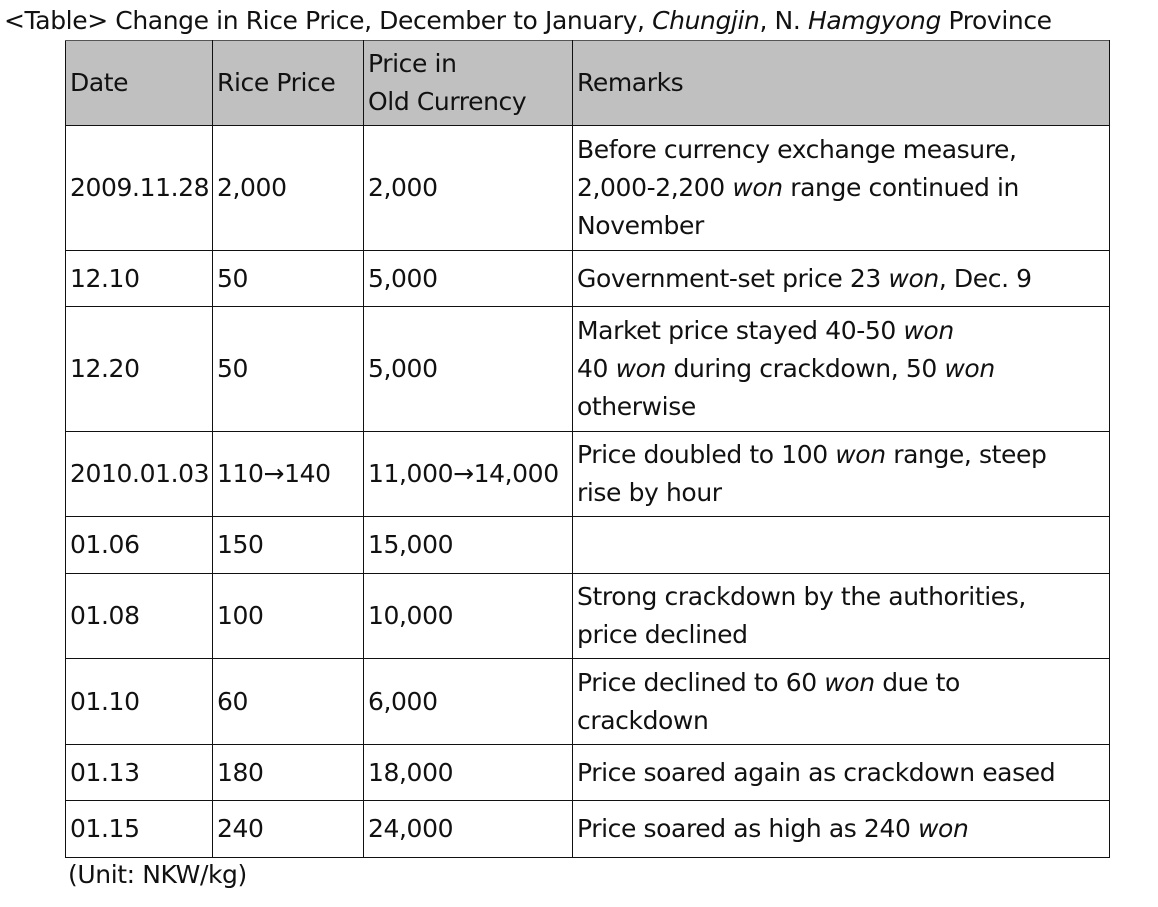 Image resolution: width=1158 pixels, height=907 pixels. What do you see at coordinates (996, 20) in the screenshot?
I see `caption-text: Province` at bounding box center [996, 20].